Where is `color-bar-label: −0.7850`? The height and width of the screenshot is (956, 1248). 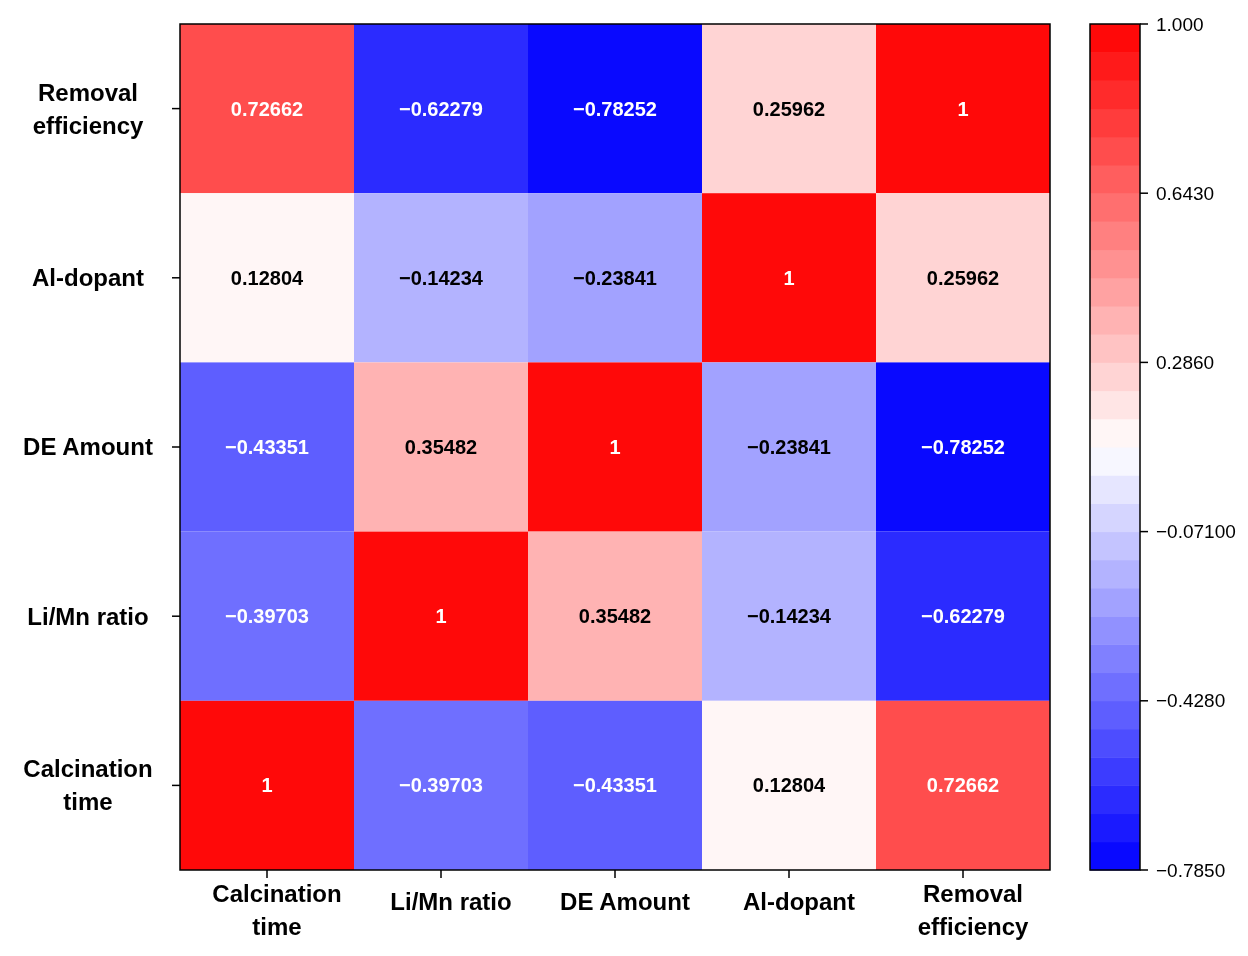
color-bar-label: −0.7850 is located at coordinates (1191, 870).